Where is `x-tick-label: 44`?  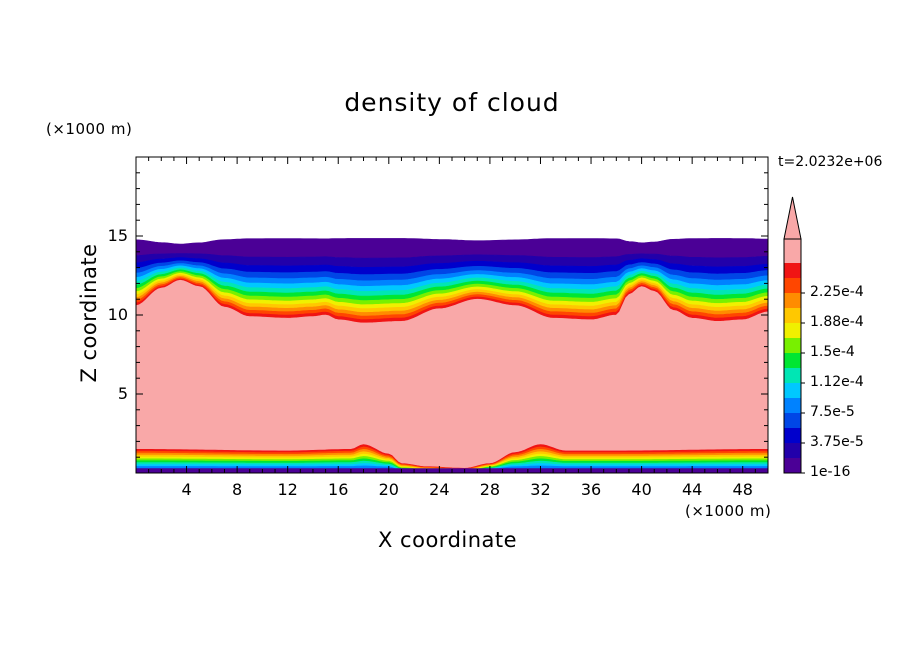 x-tick-label: 44 is located at coordinates (692, 489).